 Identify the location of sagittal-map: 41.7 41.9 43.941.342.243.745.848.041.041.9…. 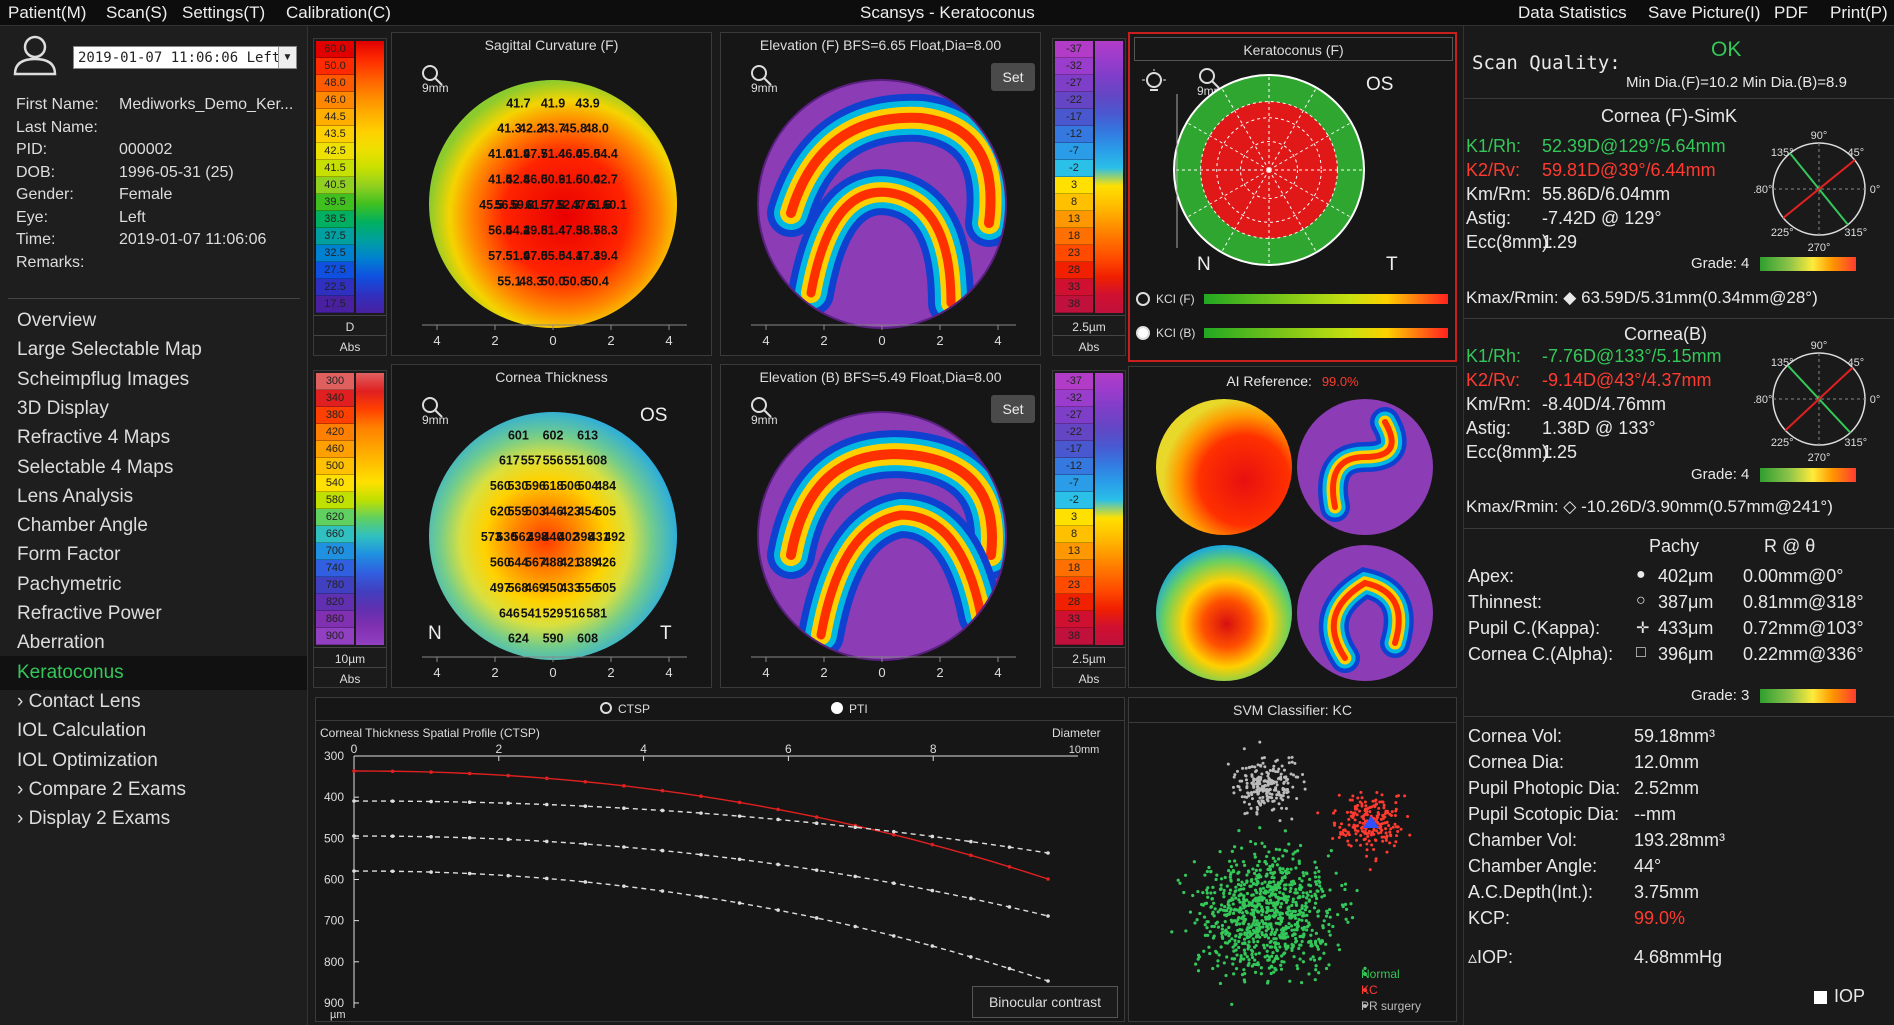
(553, 204).